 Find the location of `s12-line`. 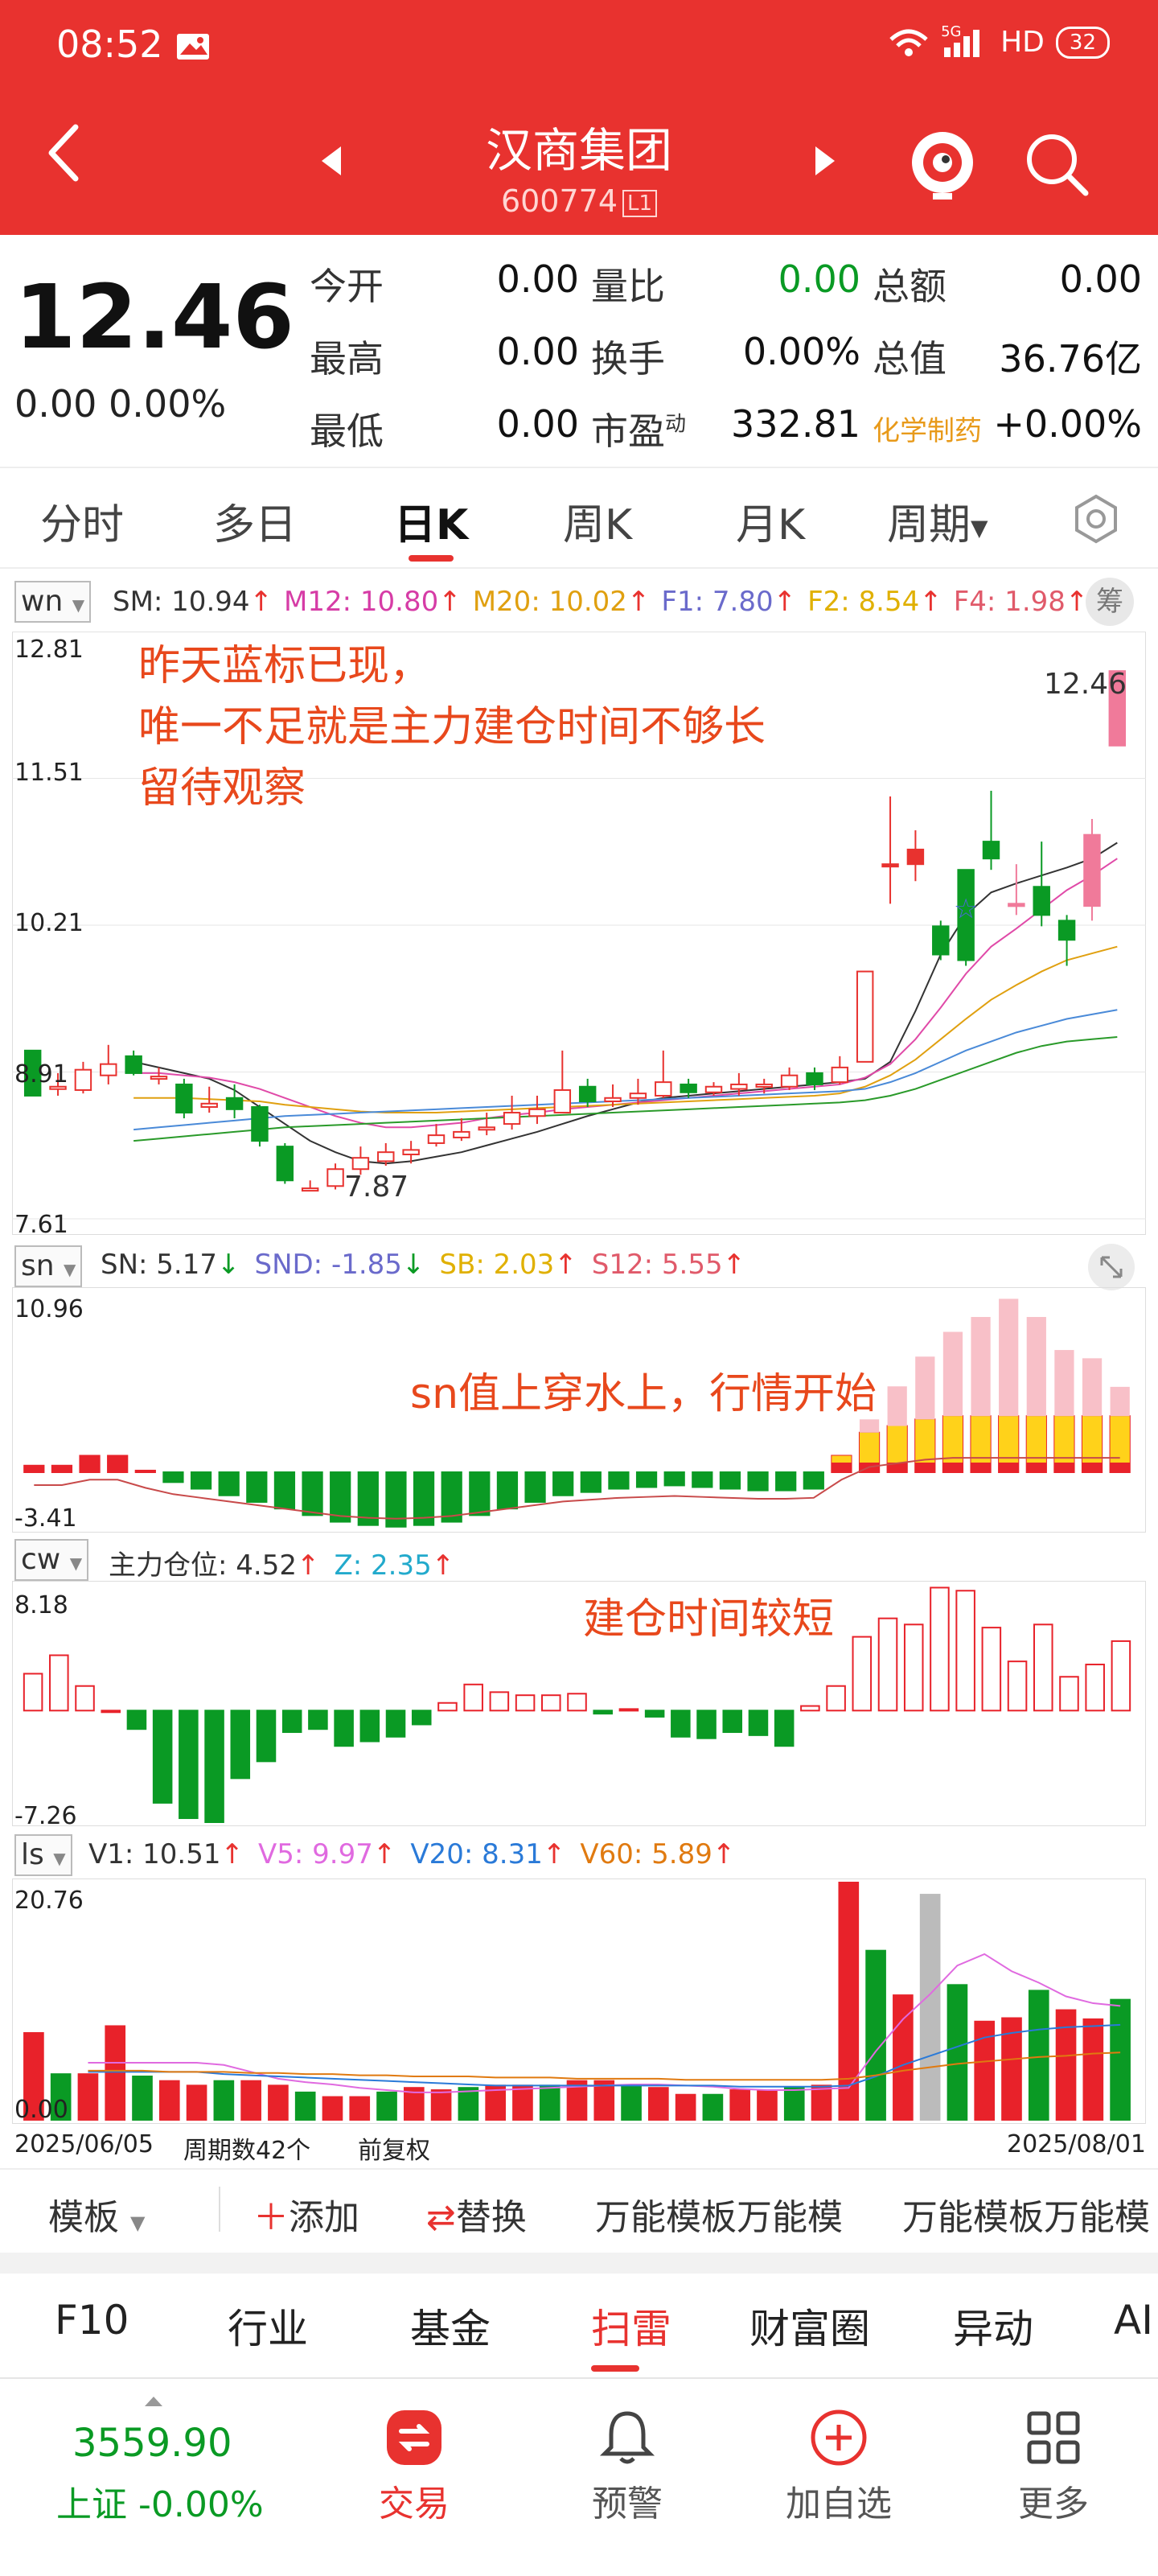

s12-line is located at coordinates (577, 1488).